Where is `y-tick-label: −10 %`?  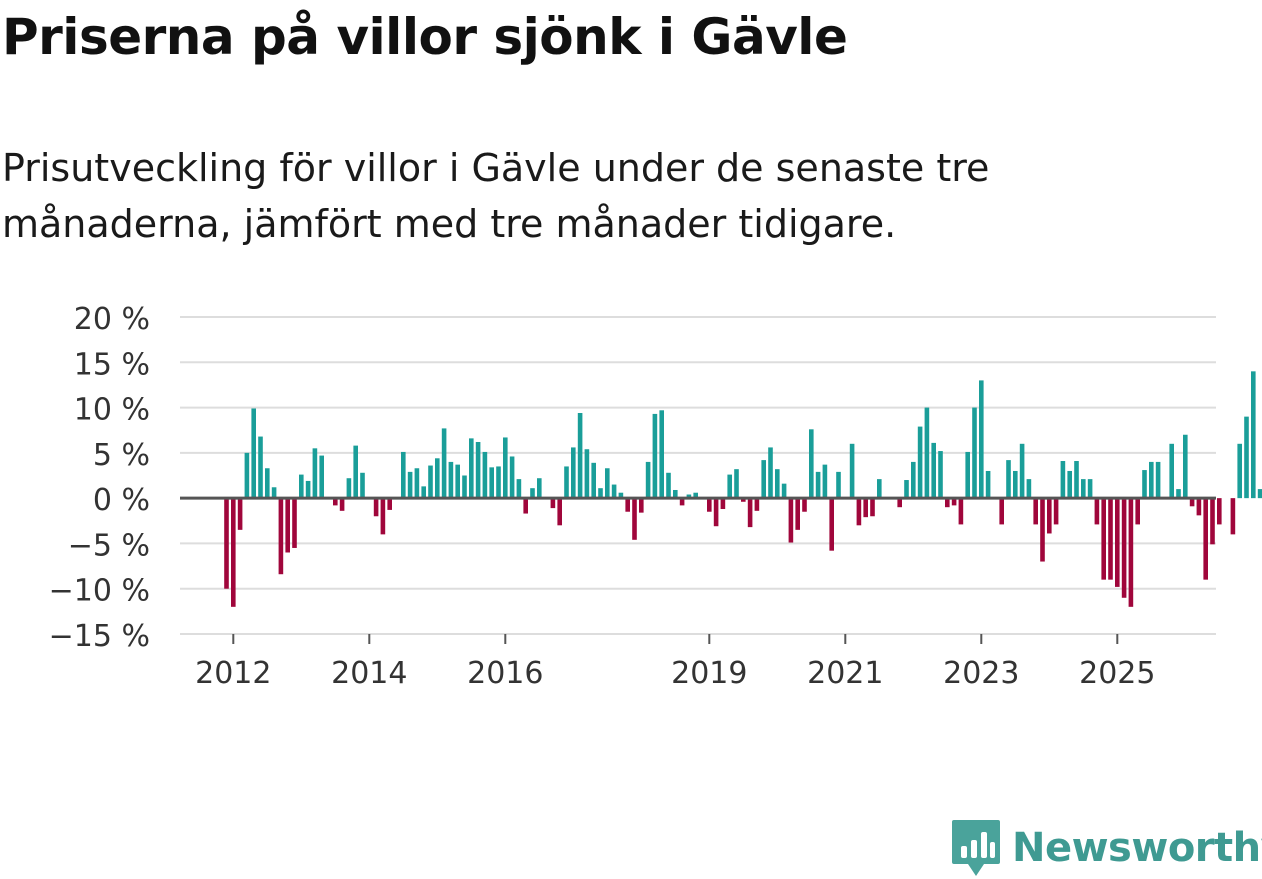 y-tick-label: −10 % is located at coordinates (99, 591).